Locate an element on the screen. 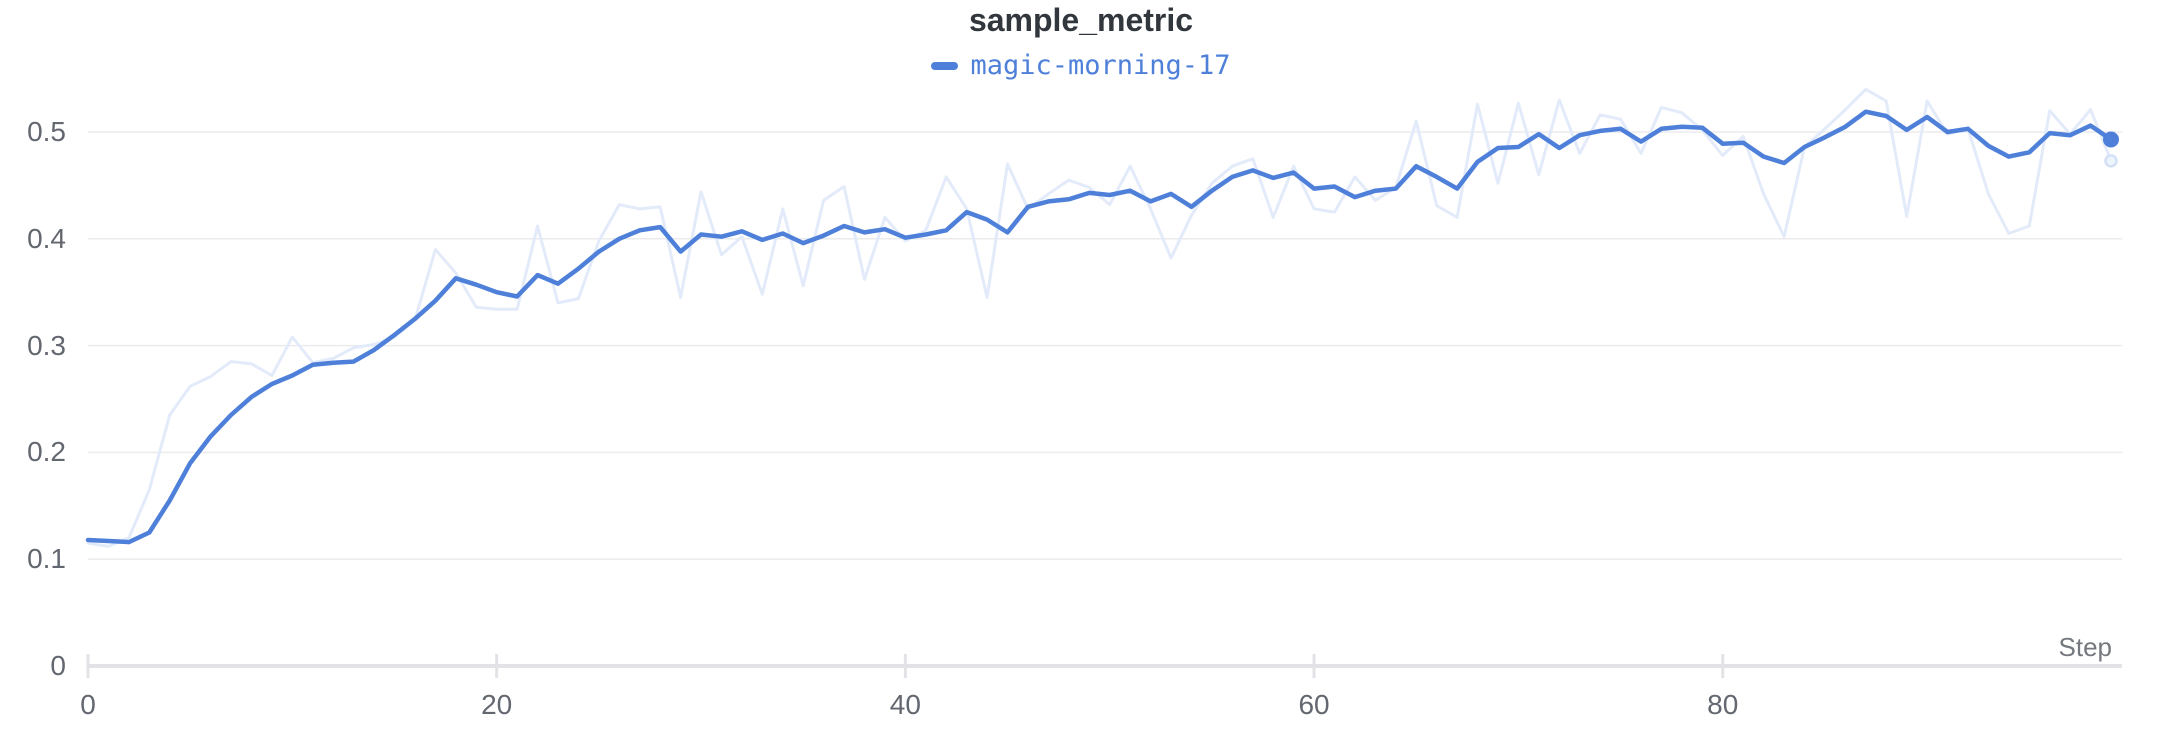  legend-item-magic-morning-17: magic-morning-17 is located at coordinates (1081, 66).